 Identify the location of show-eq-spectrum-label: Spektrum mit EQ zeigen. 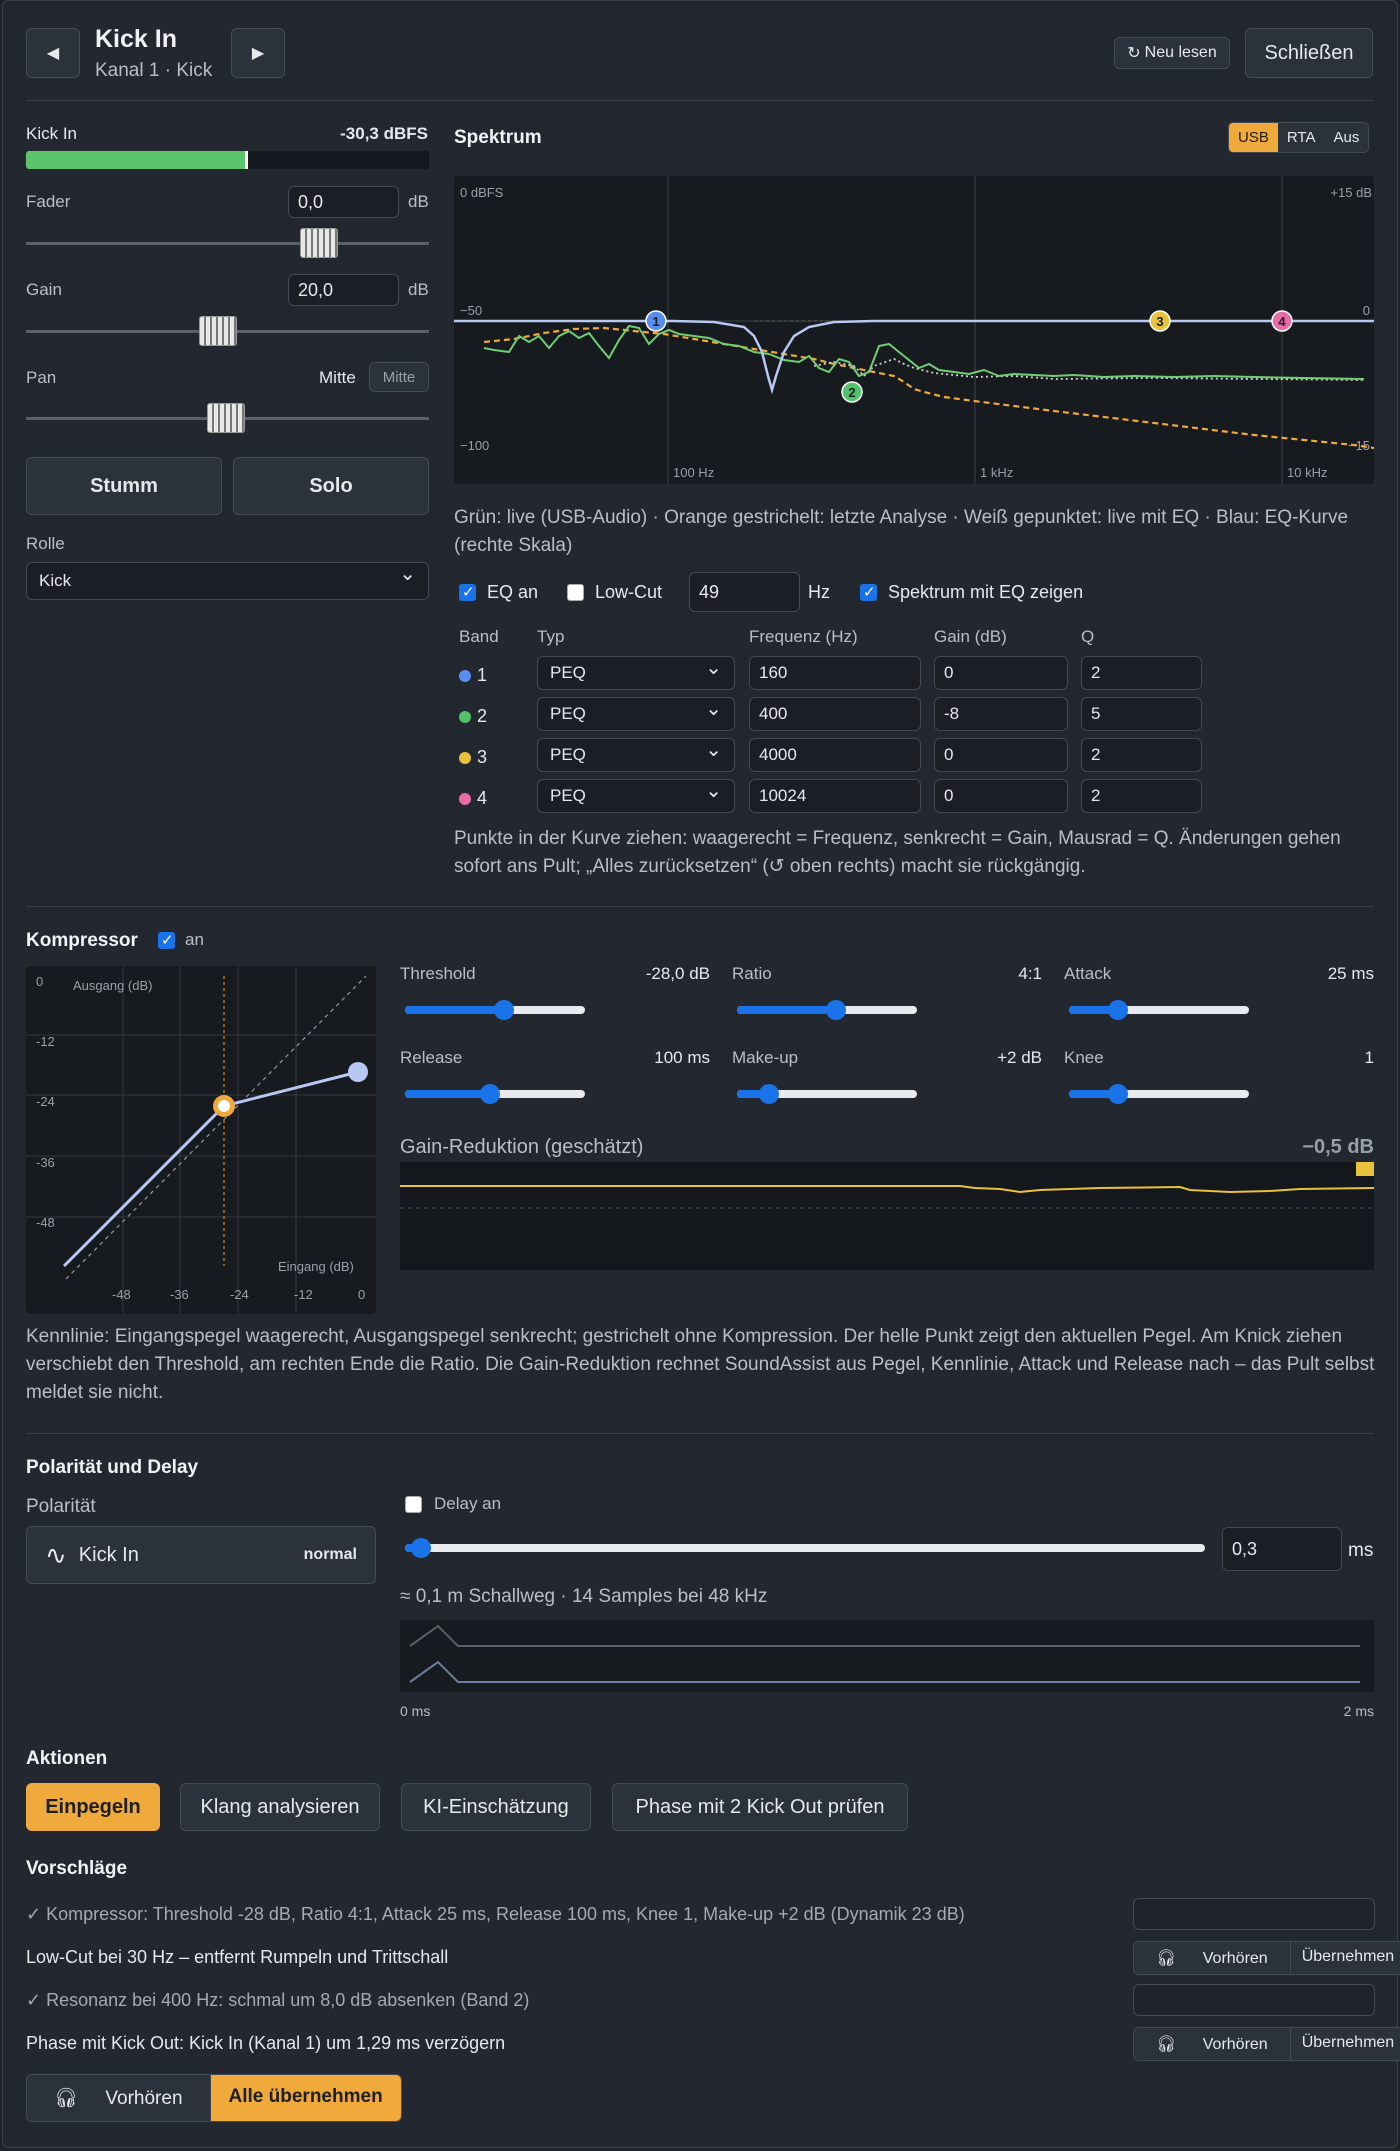
(986, 592).